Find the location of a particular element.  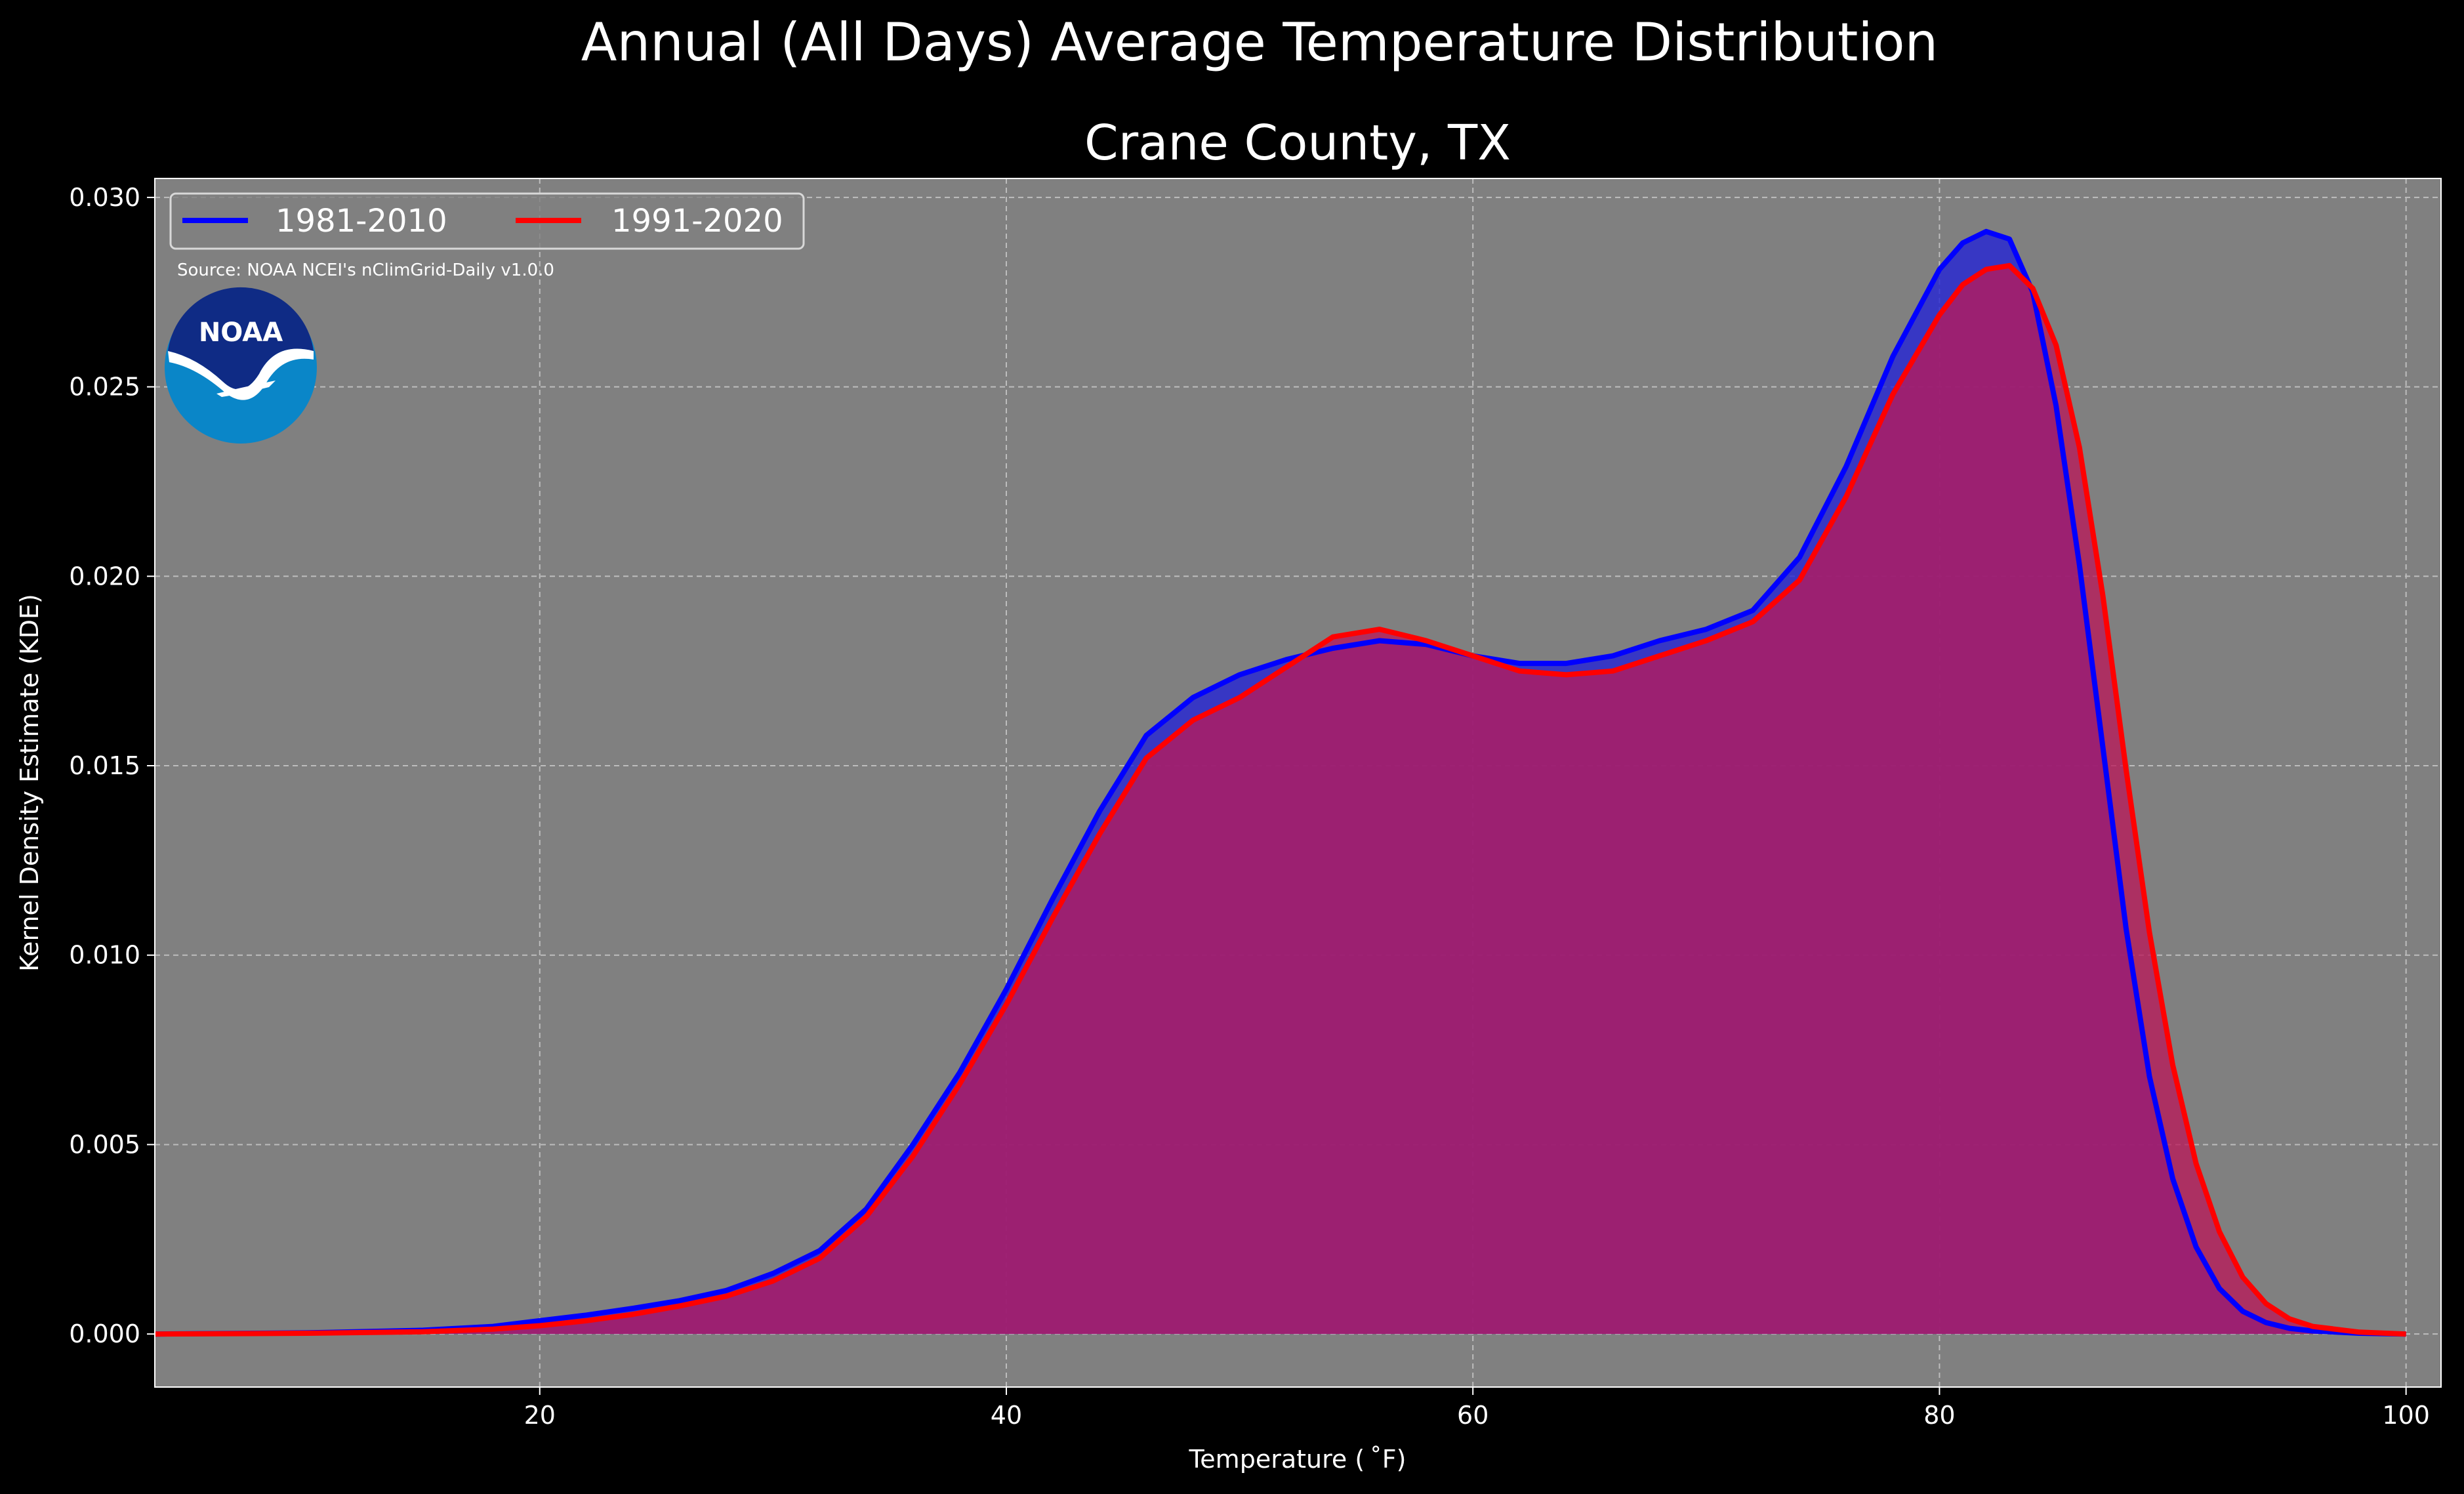

chart-title: Crane County, TX is located at coordinates (1297, 143).